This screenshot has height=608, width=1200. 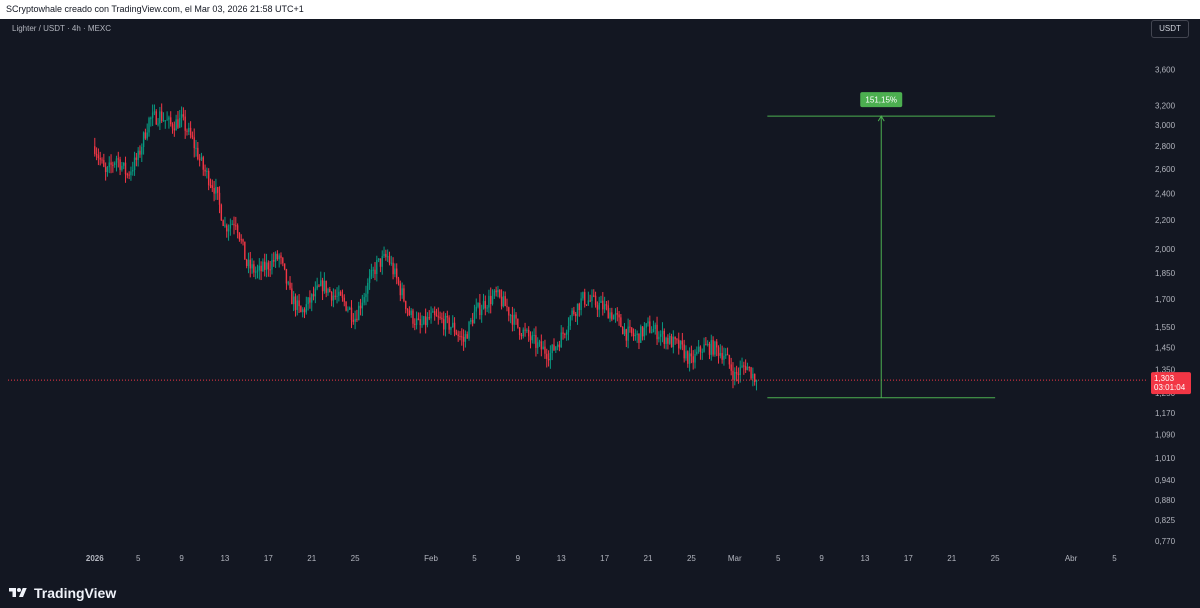 What do you see at coordinates (1170, 29) in the screenshot?
I see `currency-button: USDT` at bounding box center [1170, 29].